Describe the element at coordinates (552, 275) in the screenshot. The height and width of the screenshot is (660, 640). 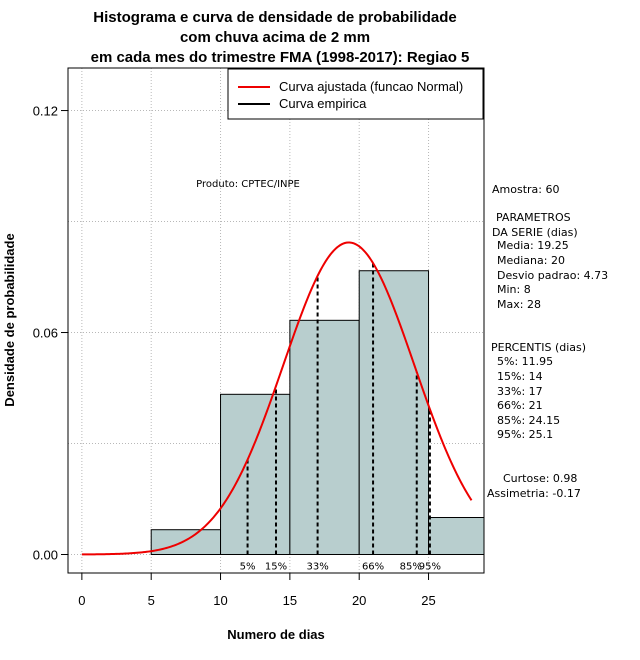
I see `stat-stddev: Desvio padrao: 4.73` at that location.